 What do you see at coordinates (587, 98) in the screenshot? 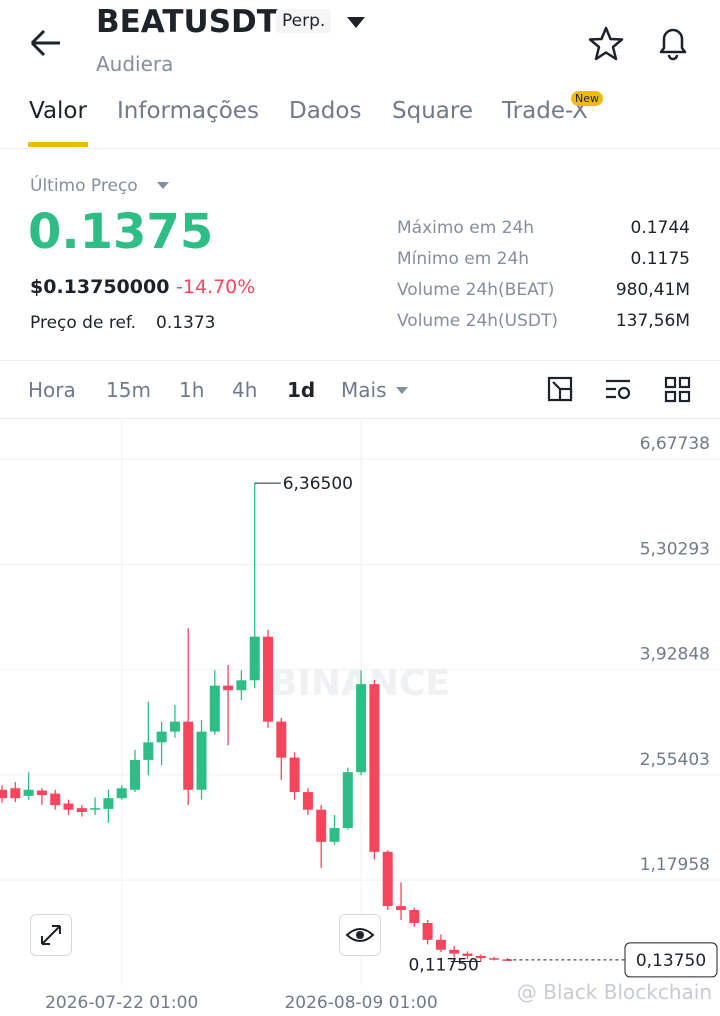
I see `new-badge: New` at bounding box center [587, 98].